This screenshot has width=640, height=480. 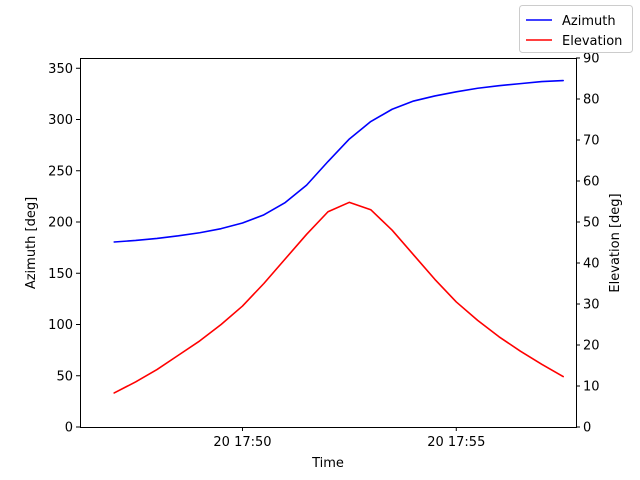 What do you see at coordinates (60, 171) in the screenshot?
I see `y-left-tick-label: 250` at bounding box center [60, 171].